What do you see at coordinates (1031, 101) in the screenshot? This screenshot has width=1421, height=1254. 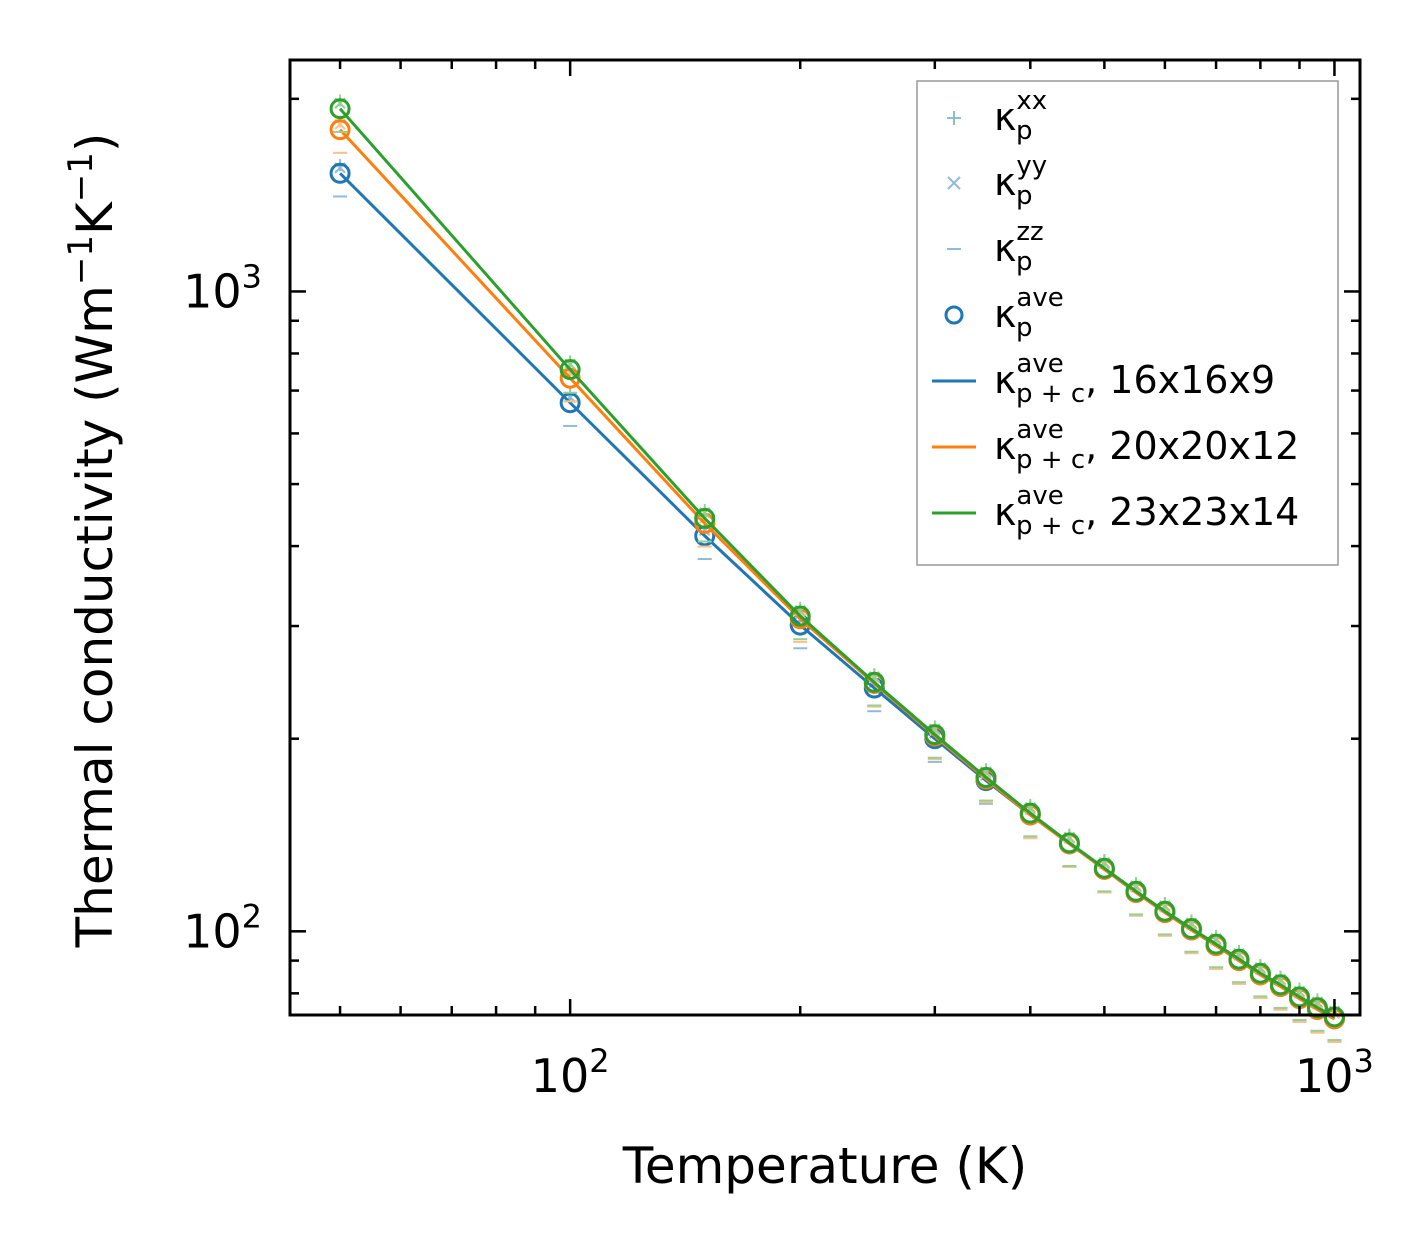 I see `legend-sup: xx` at bounding box center [1031, 101].